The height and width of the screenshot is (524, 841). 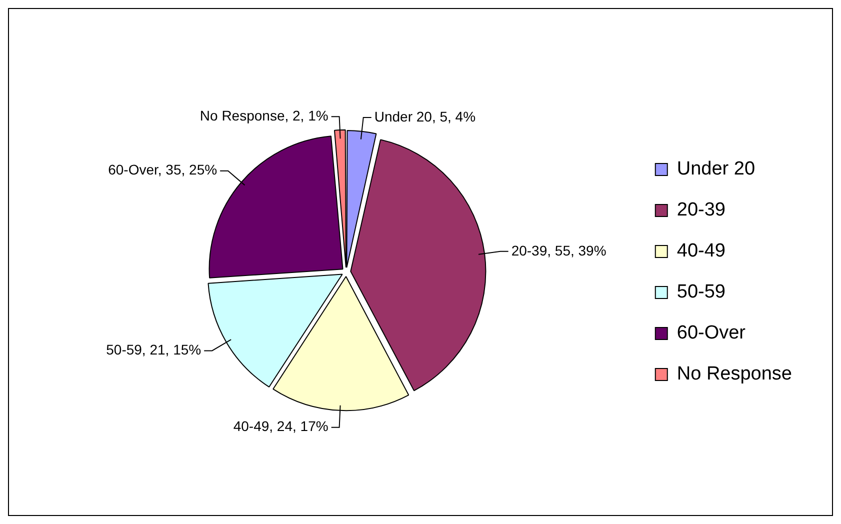 I want to click on data-label: 60-Over, 35, 25%, so click(x=163, y=170).